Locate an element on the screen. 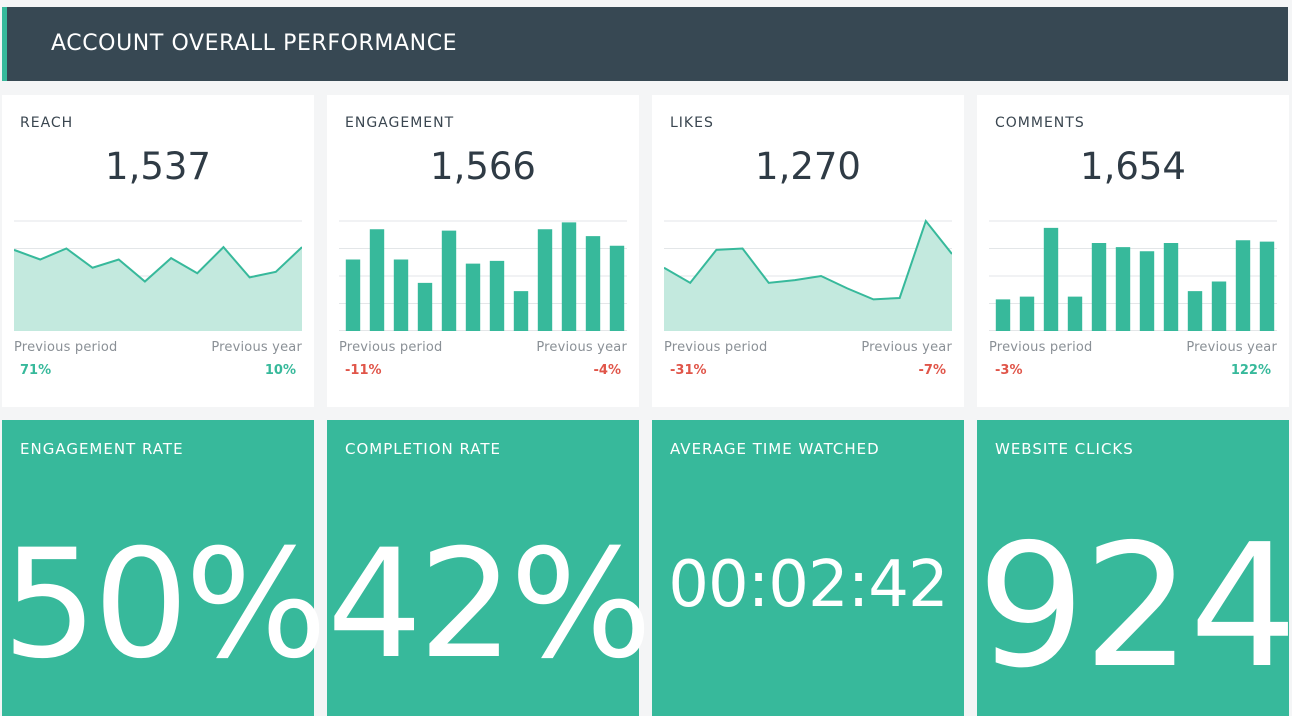 The height and width of the screenshot is (716, 1292). previous-year-change: -4% is located at coordinates (607, 370).